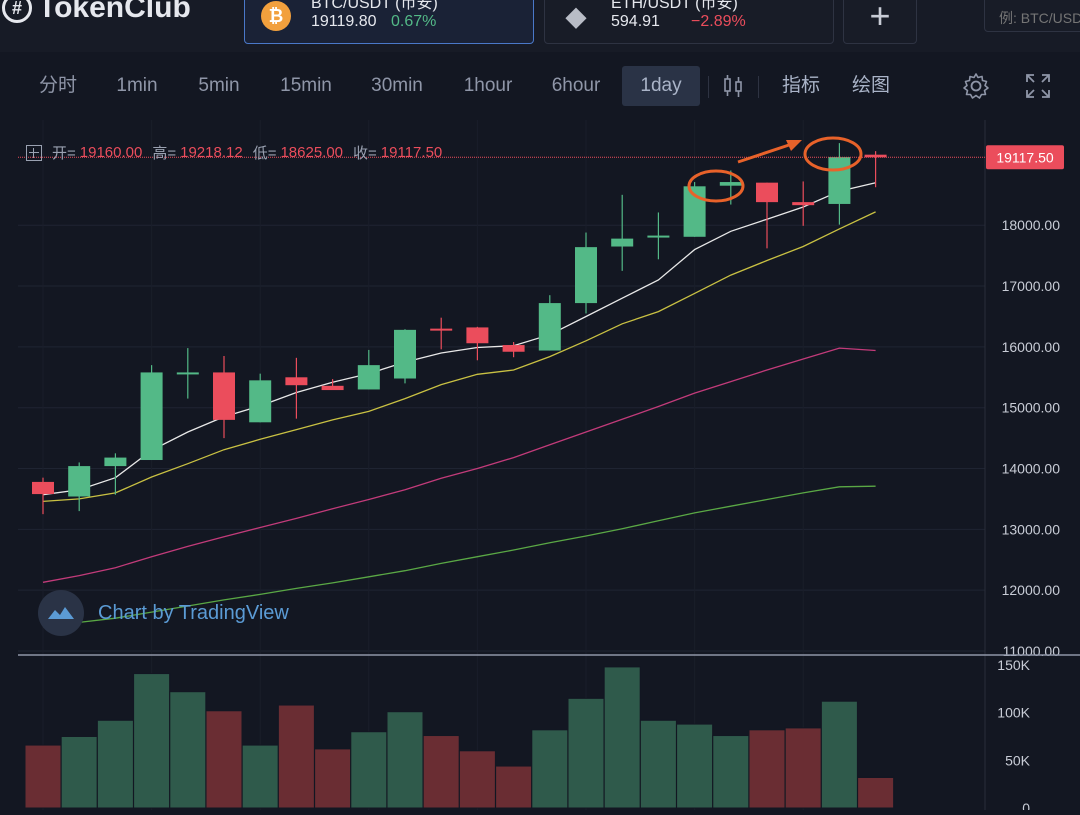 The width and height of the screenshot is (1080, 815). What do you see at coordinates (219, 85) in the screenshot?
I see `interval-5min: 5min` at bounding box center [219, 85].